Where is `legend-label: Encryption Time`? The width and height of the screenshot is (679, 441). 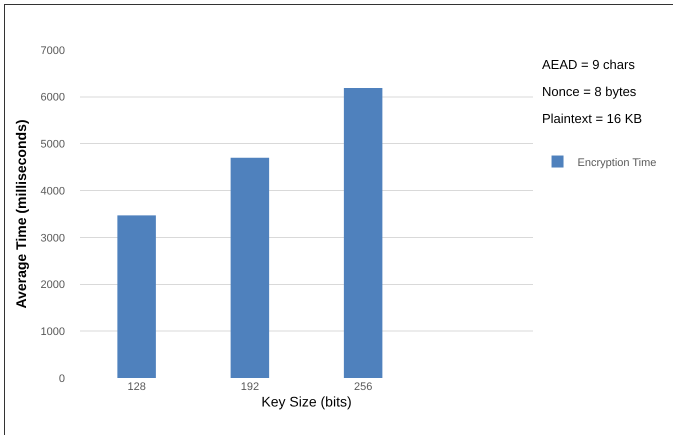 legend-label: Encryption Time is located at coordinates (617, 162).